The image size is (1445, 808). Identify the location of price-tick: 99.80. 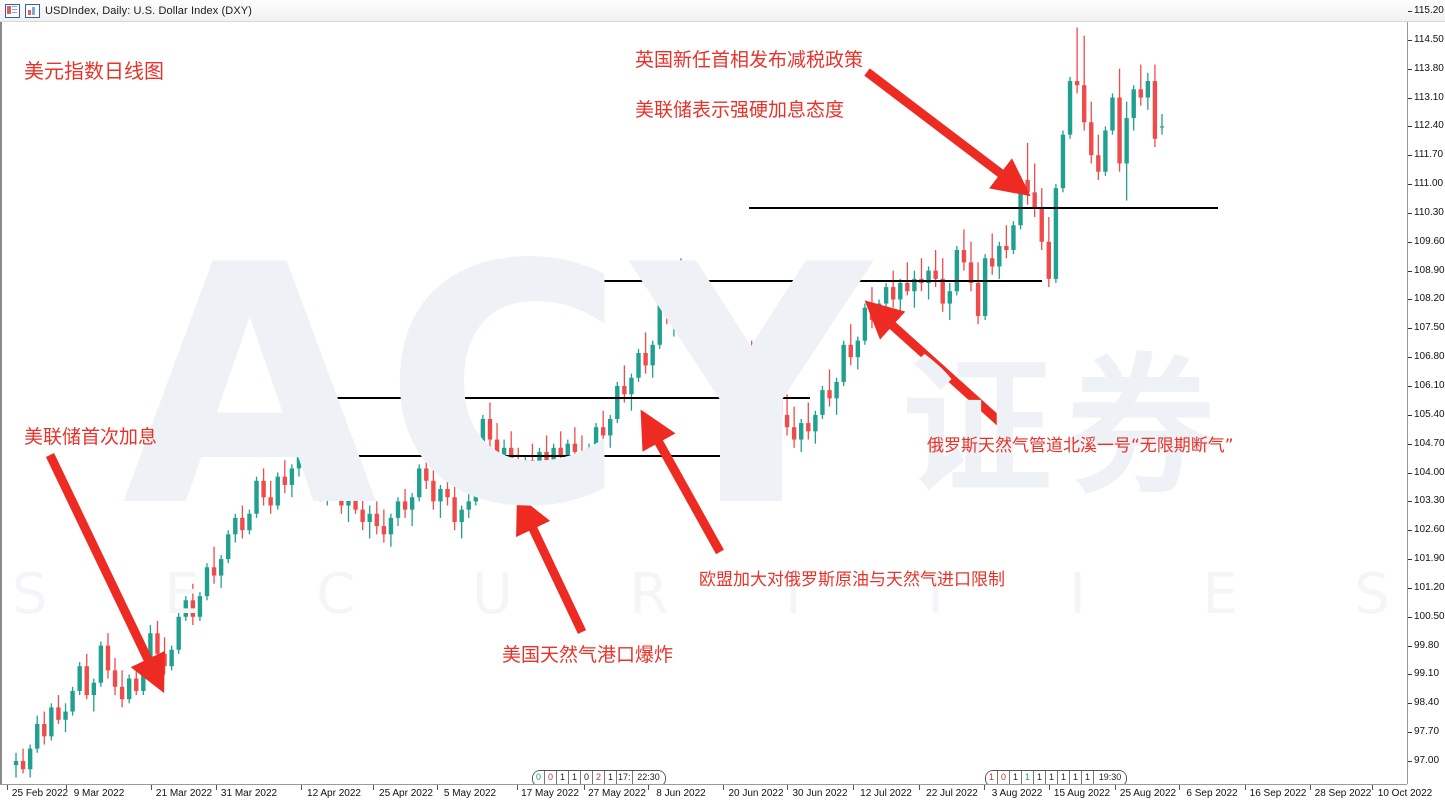
(1423, 645).